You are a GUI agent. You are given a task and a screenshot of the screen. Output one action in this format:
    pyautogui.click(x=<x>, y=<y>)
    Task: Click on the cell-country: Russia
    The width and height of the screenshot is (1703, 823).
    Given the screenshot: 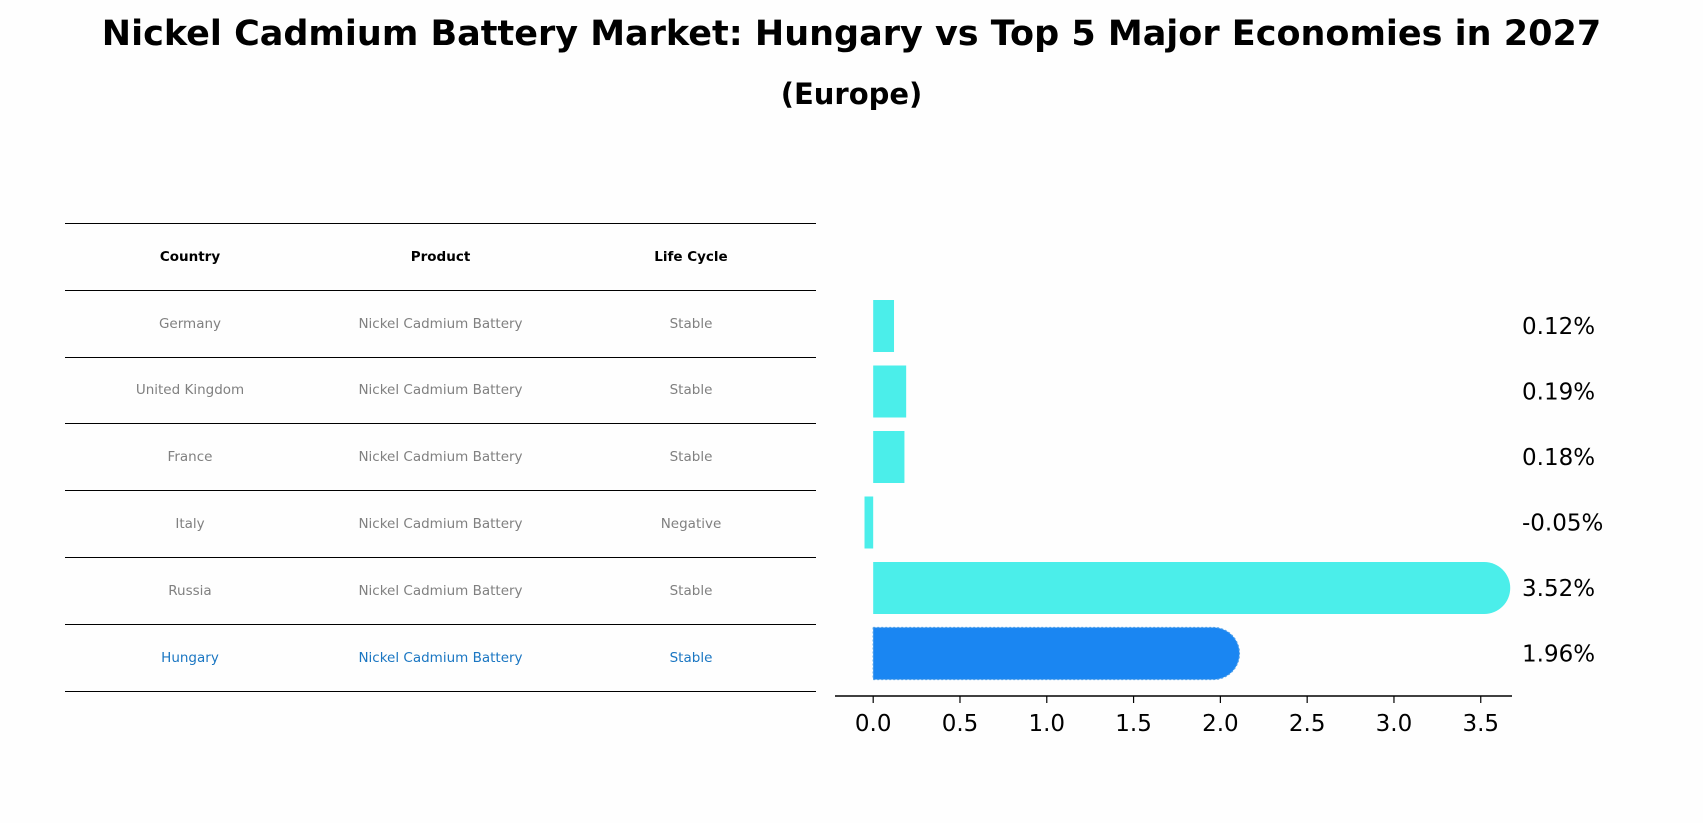 What is the action you would take?
    pyautogui.click(x=190, y=591)
    